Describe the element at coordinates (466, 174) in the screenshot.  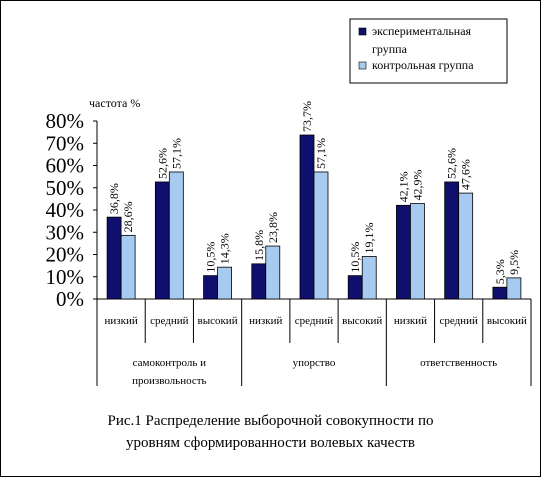
I see `data-label: 47,6%` at that location.